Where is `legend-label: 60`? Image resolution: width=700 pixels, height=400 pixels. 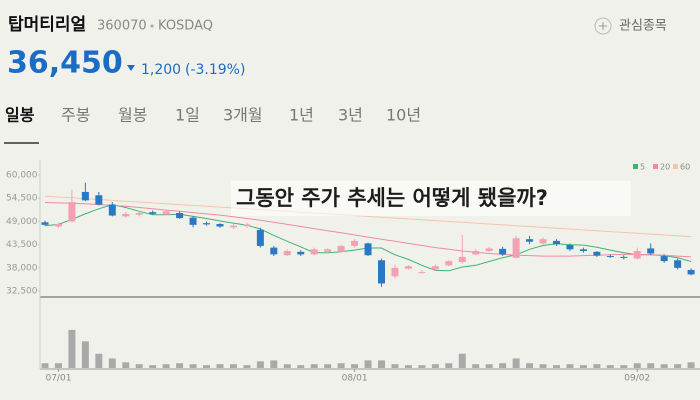
legend-label: 60 is located at coordinates (685, 167).